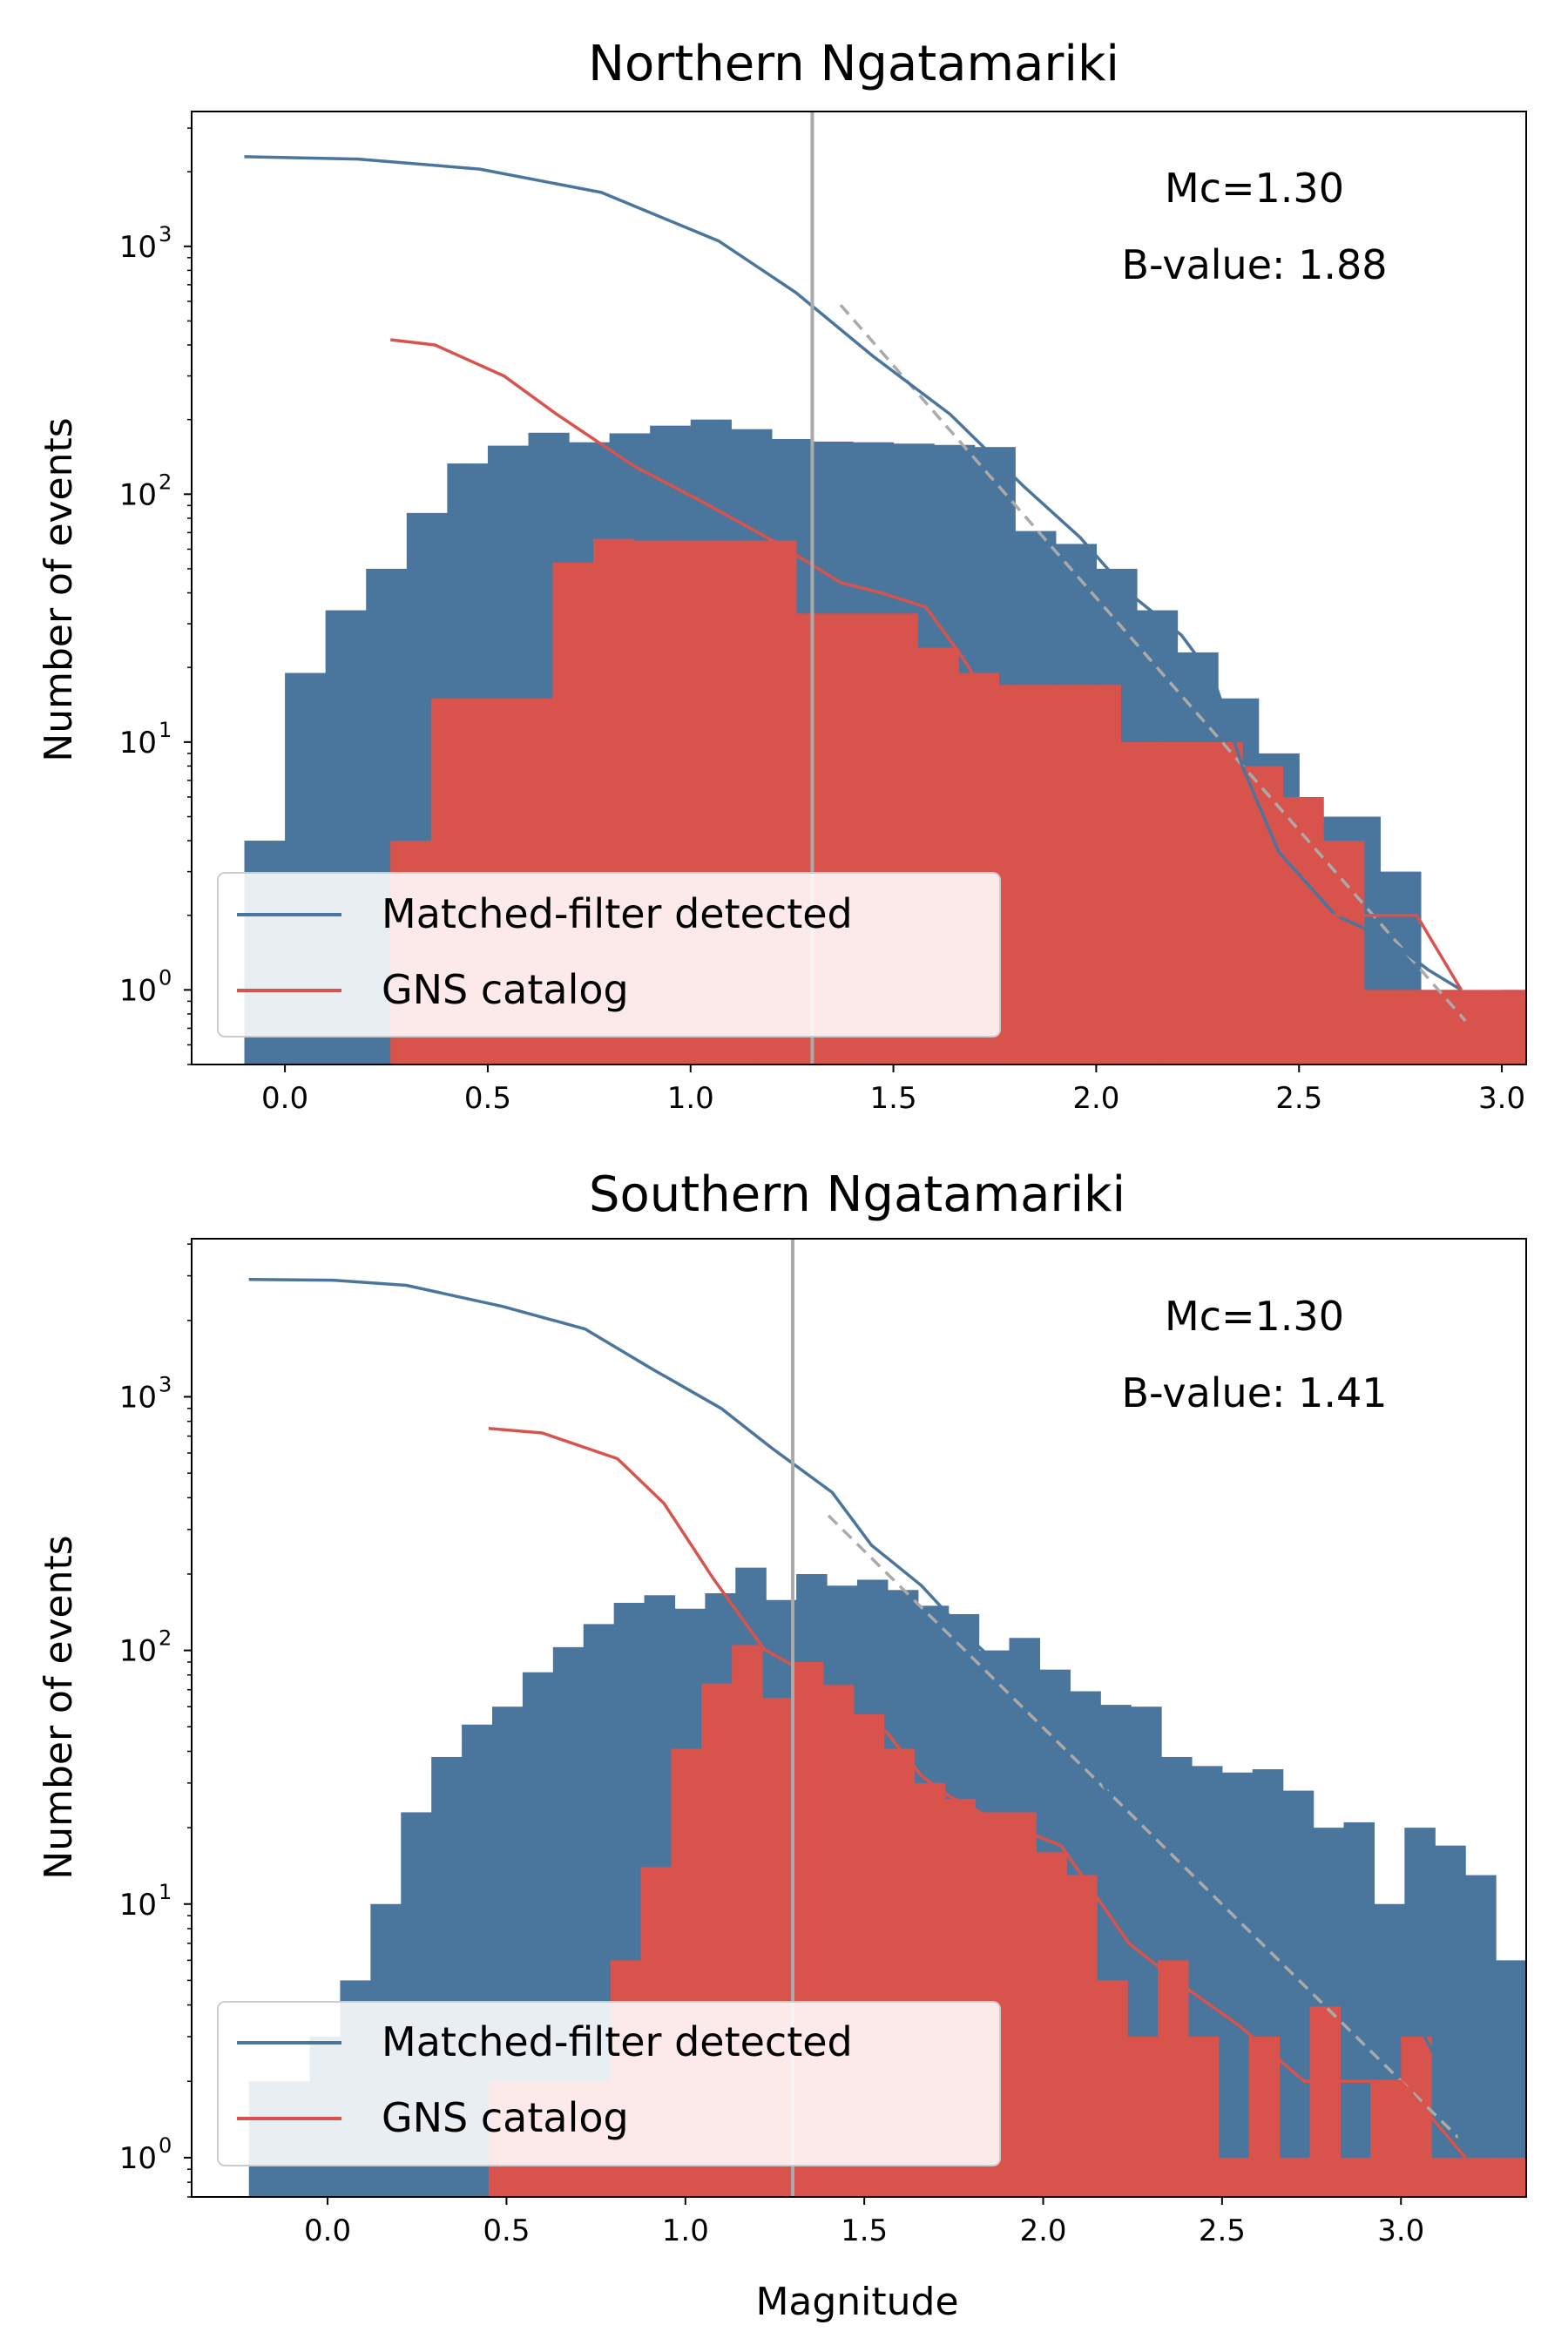 The height and width of the screenshot is (2352, 1568). Describe the element at coordinates (857, 1194) in the screenshot. I see `chart-title: Southern Ngatamariki` at that location.